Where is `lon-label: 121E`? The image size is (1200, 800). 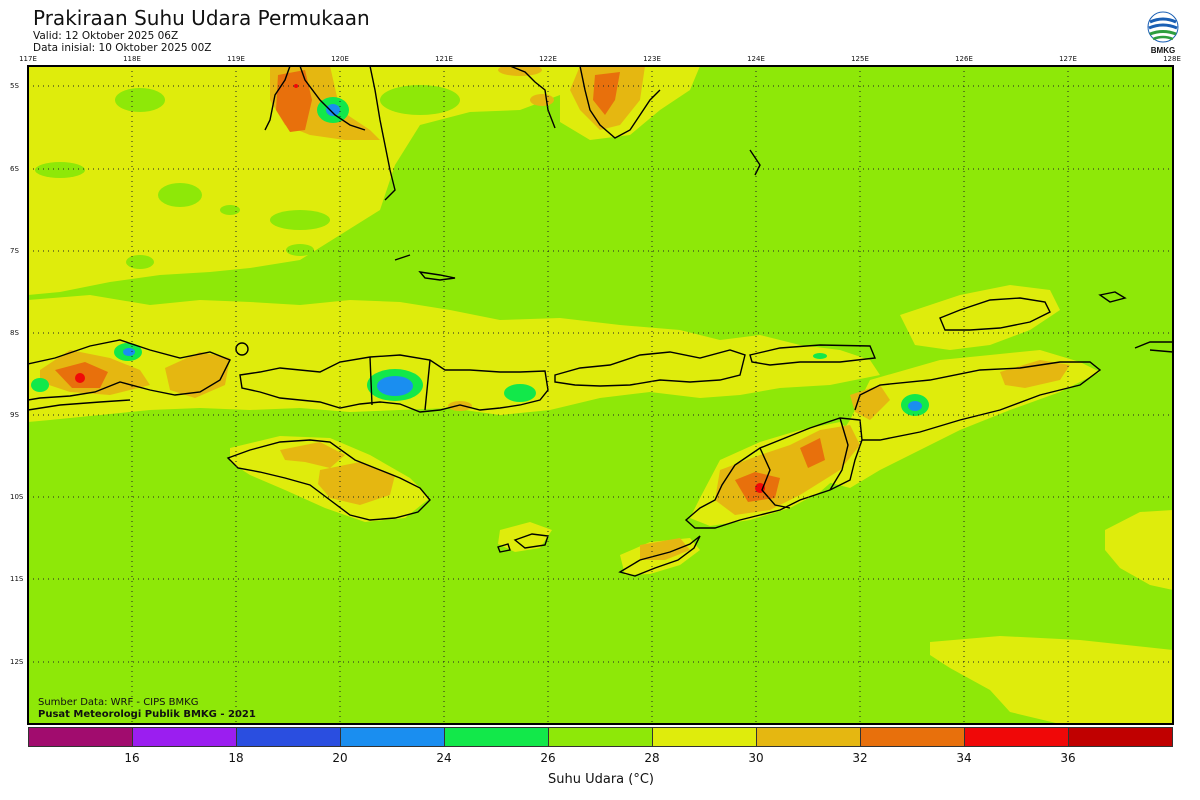
lon-label: 121E is located at coordinates (444, 59).